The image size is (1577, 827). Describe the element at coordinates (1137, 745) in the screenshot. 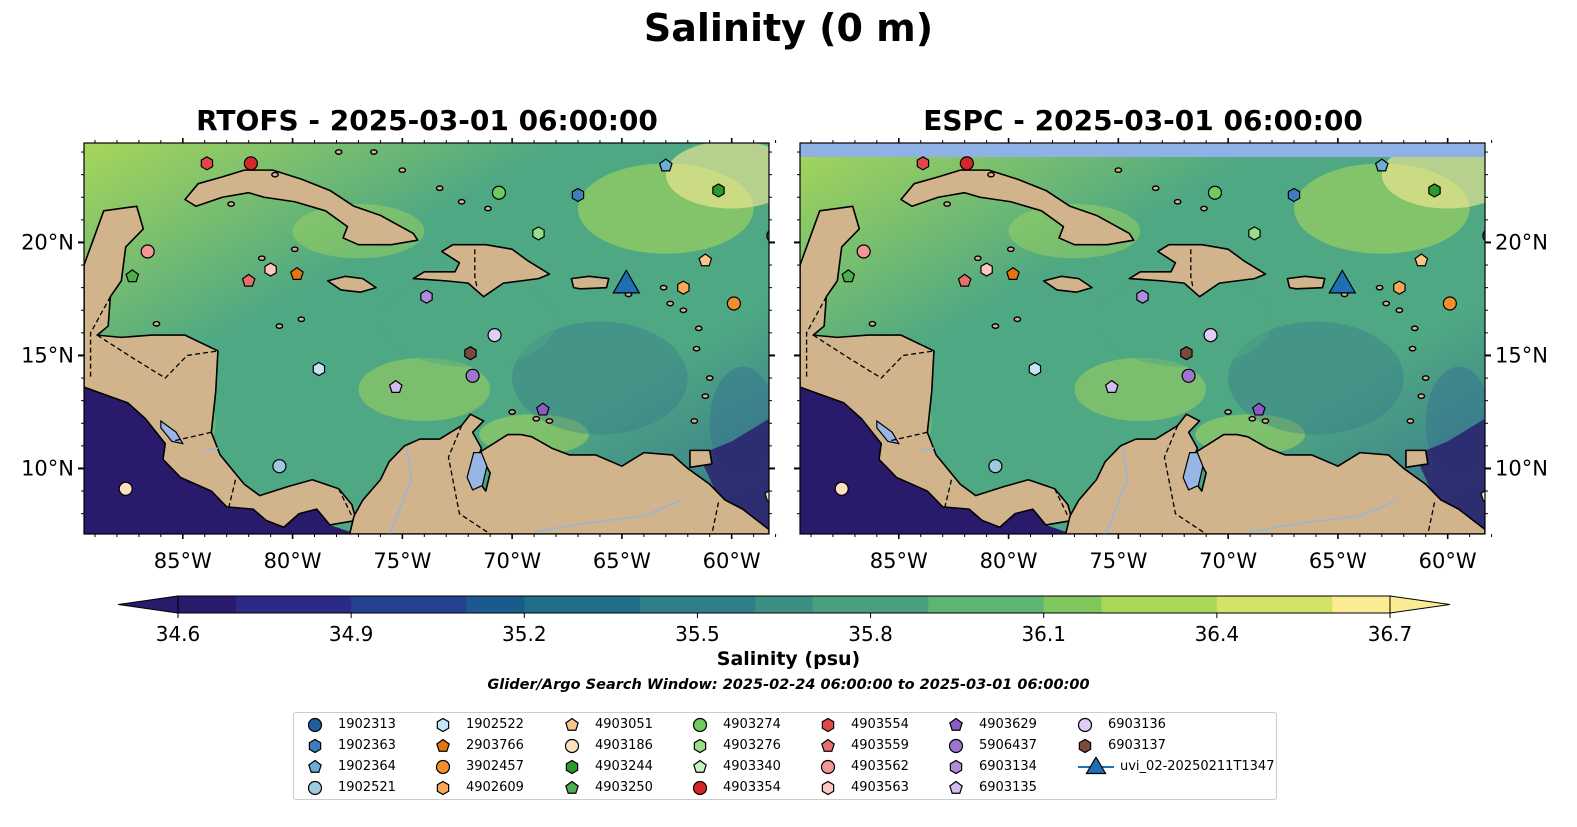

I see `legend-label: 6903137` at that location.